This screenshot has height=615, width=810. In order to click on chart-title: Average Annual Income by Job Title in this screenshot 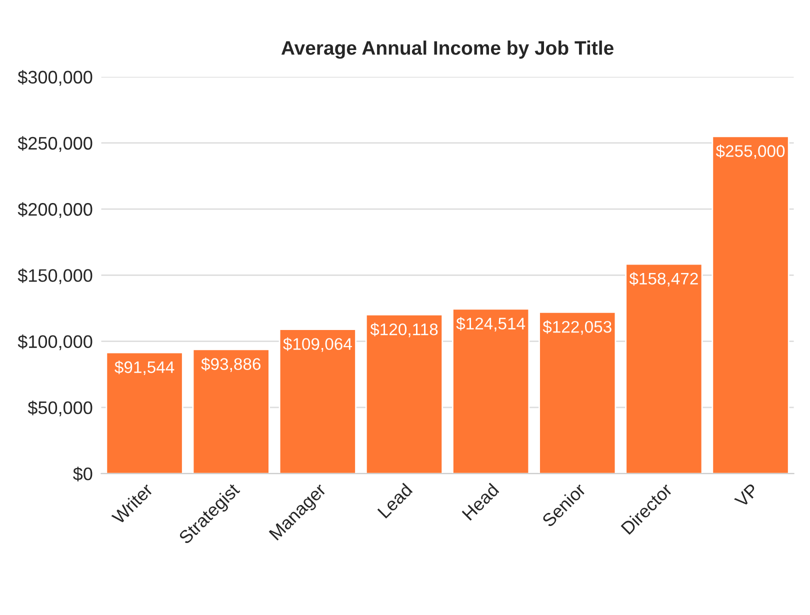, I will do `click(447, 49)`.